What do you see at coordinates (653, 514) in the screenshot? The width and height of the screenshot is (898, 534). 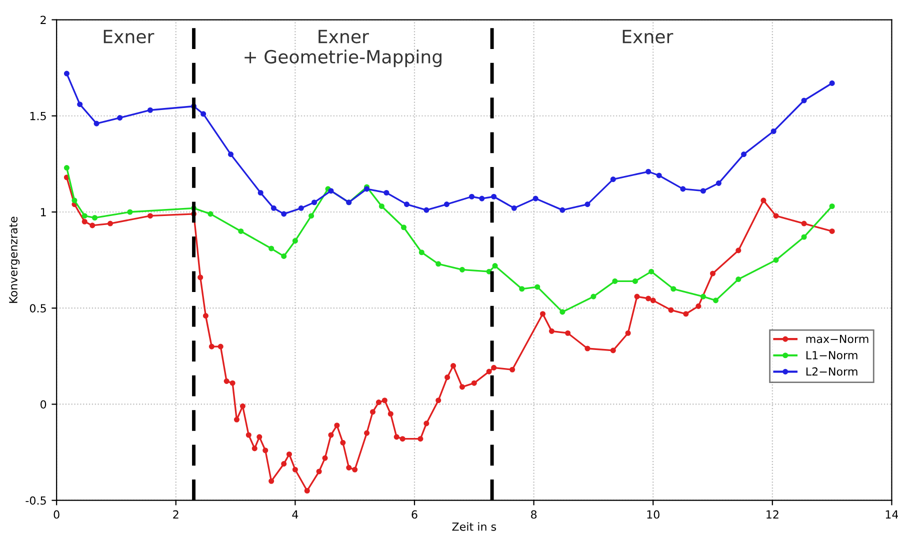 I see `x-tick-label: 10` at bounding box center [653, 514].